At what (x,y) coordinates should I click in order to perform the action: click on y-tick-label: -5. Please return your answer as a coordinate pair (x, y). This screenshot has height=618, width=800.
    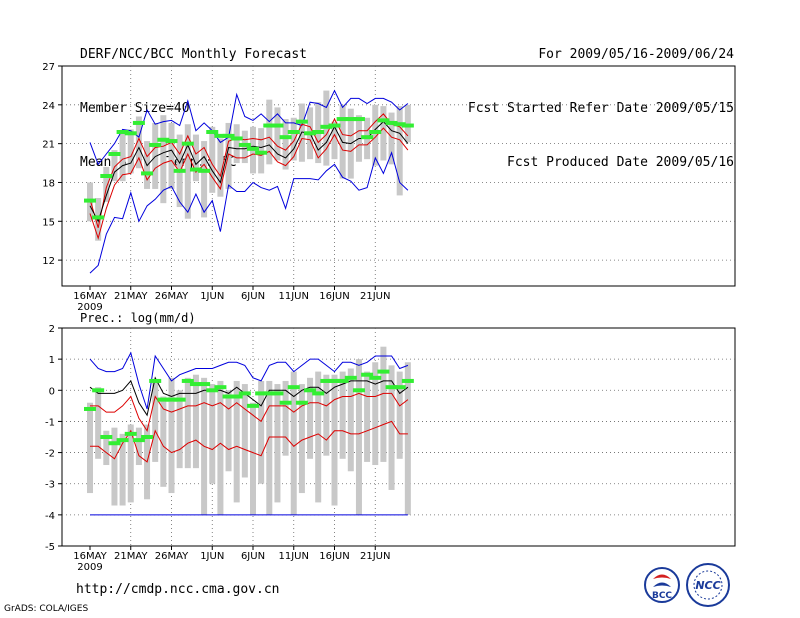
    Looking at the image, I should click on (50, 547).